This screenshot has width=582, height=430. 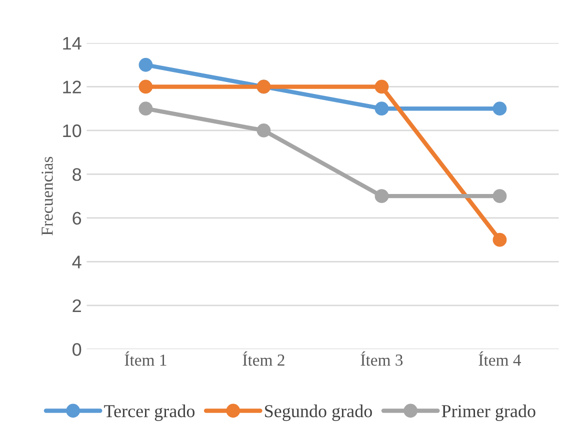 I want to click on y-tick-label: 0, so click(x=77, y=349).